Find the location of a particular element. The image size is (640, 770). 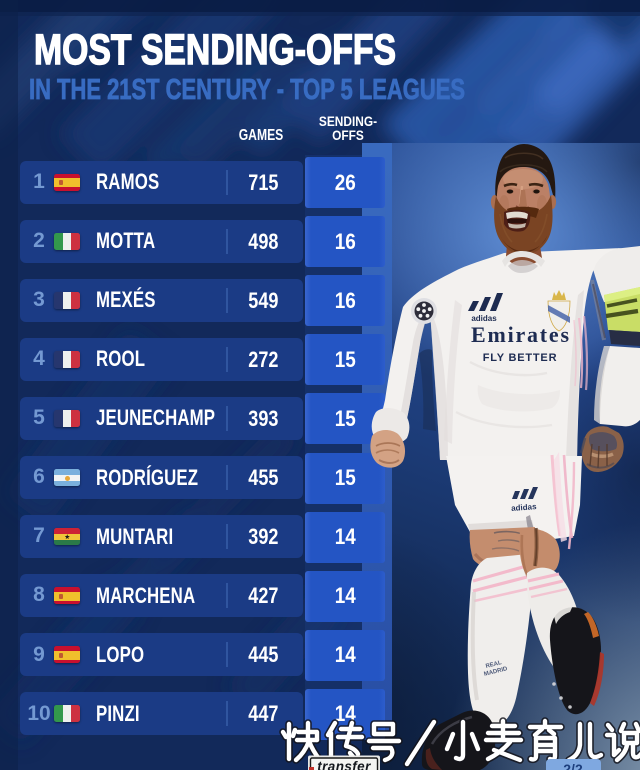

svg-text: REAL is located at coordinates (494, 665).